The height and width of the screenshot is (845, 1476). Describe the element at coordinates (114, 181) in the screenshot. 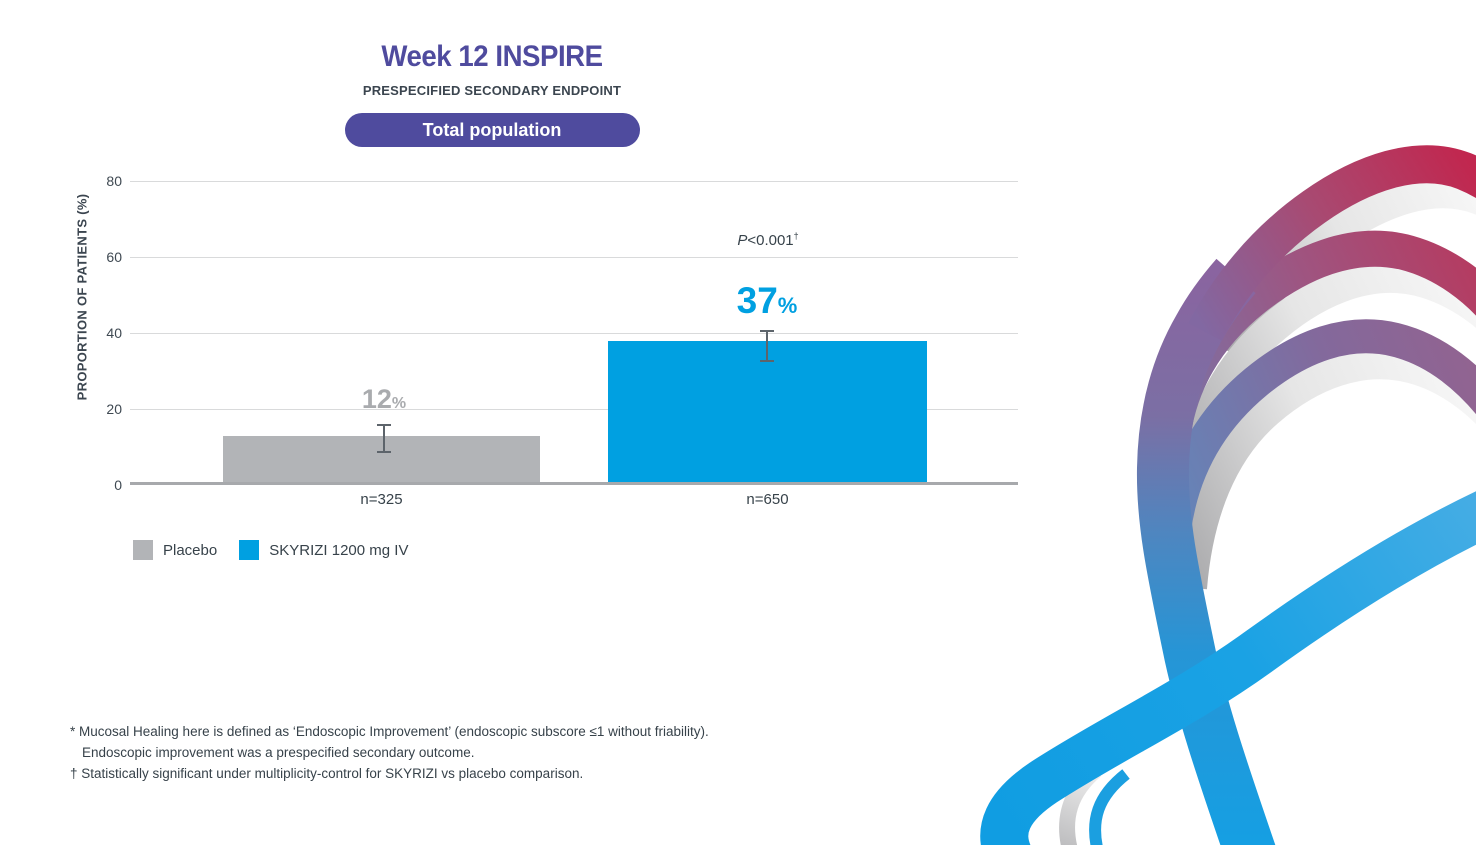

I see `y-tick-label: 80` at that location.